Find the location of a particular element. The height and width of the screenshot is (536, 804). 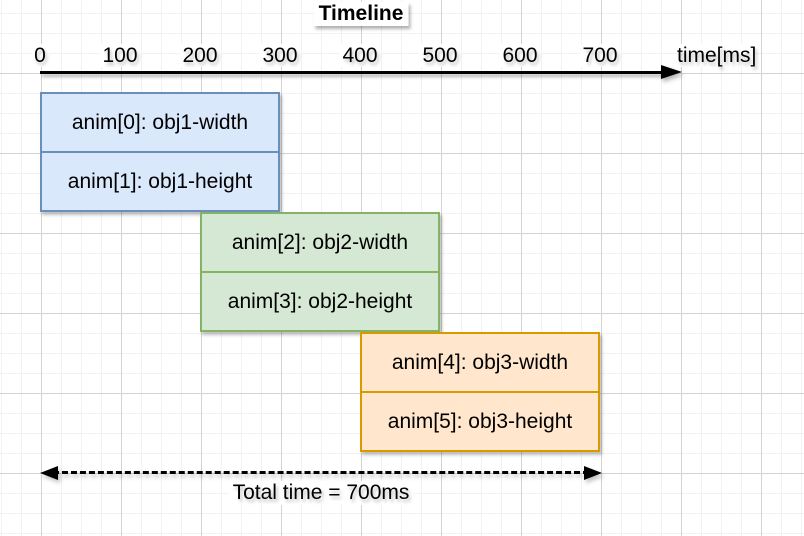

axis-tick-500: 500 is located at coordinates (440, 55).